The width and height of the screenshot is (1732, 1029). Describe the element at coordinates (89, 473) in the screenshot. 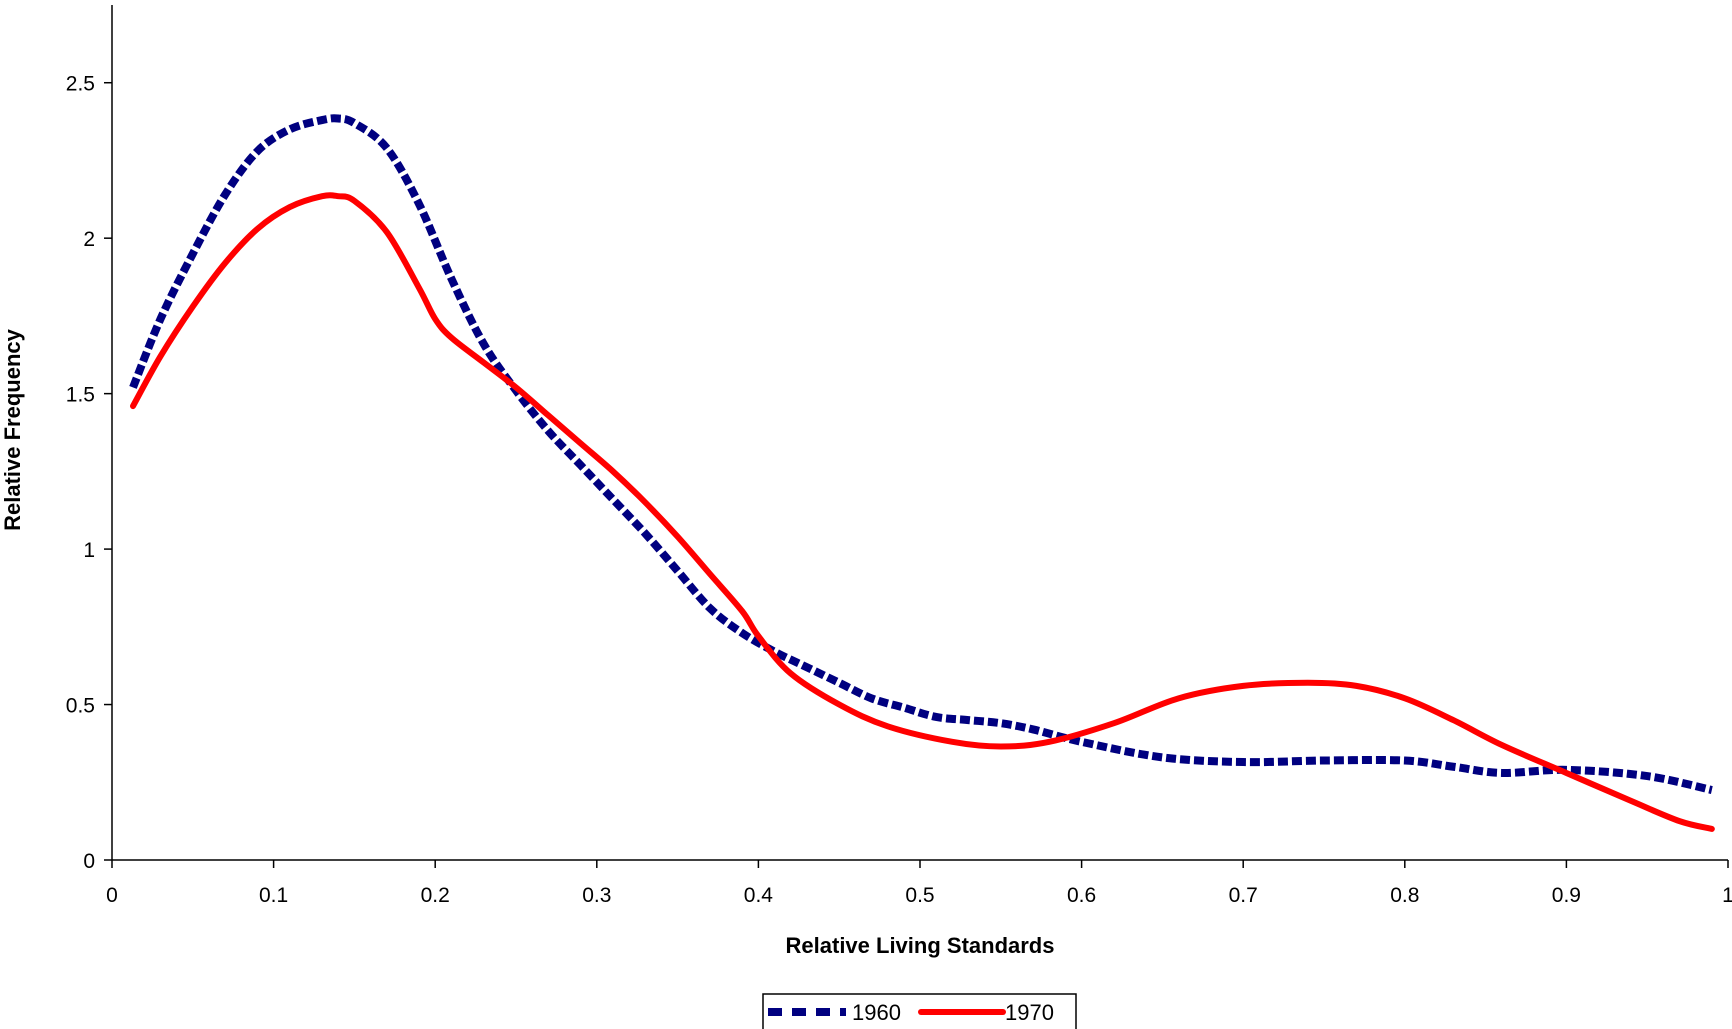

I see `y-ticks: 0 0.5 1 1.5 2 2.5` at that location.